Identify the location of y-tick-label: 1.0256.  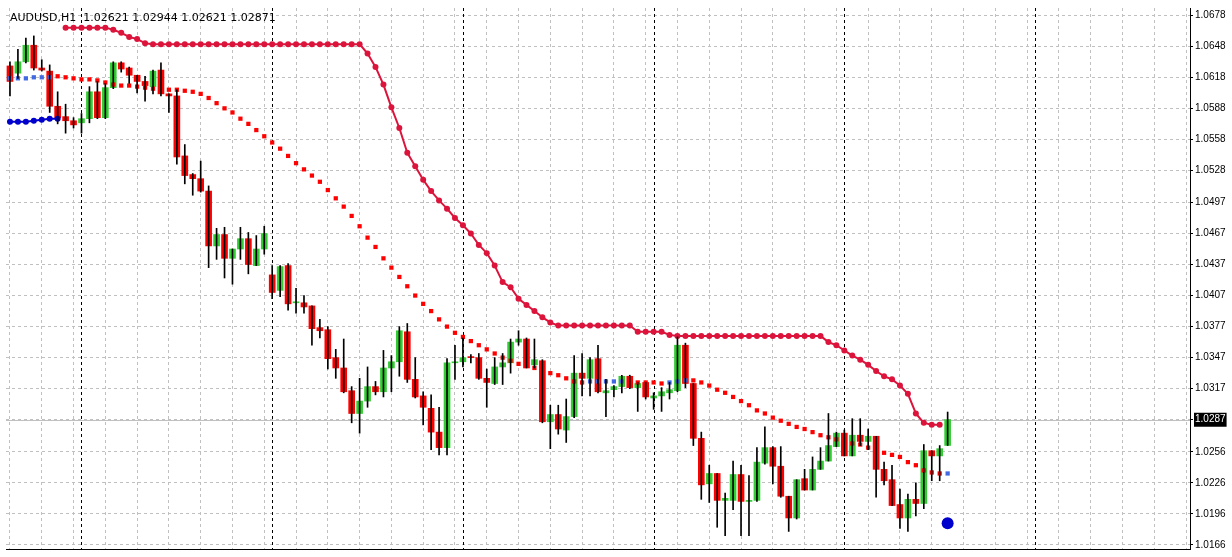
(1211, 451).